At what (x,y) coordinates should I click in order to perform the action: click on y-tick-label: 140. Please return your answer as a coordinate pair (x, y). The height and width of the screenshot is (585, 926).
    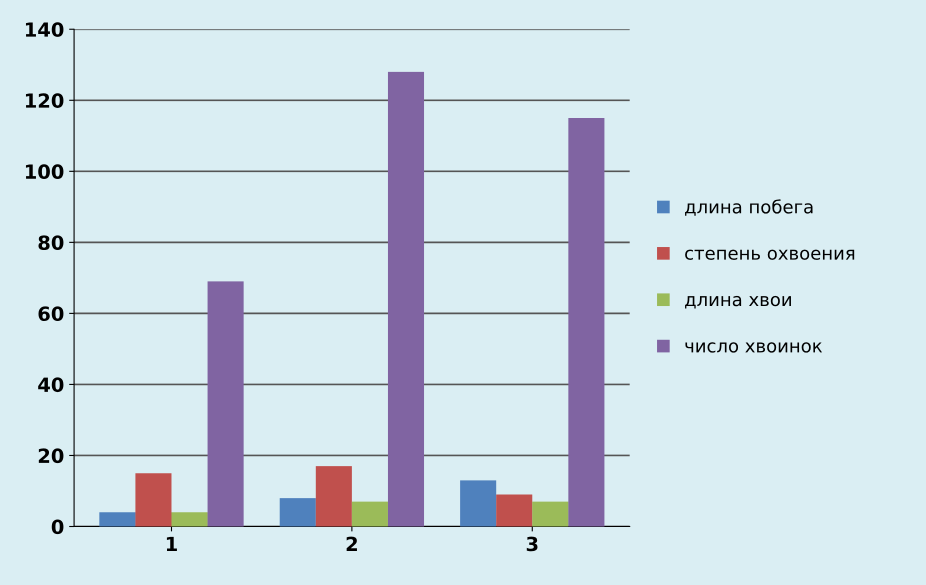
    Looking at the image, I should click on (45, 29).